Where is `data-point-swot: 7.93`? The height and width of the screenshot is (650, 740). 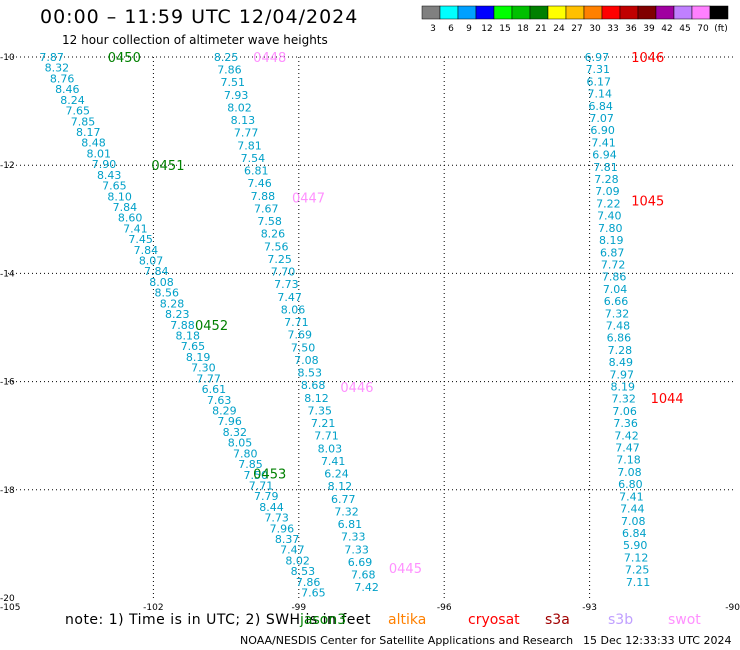 data-point-swot: 7.93 is located at coordinates (236, 95).